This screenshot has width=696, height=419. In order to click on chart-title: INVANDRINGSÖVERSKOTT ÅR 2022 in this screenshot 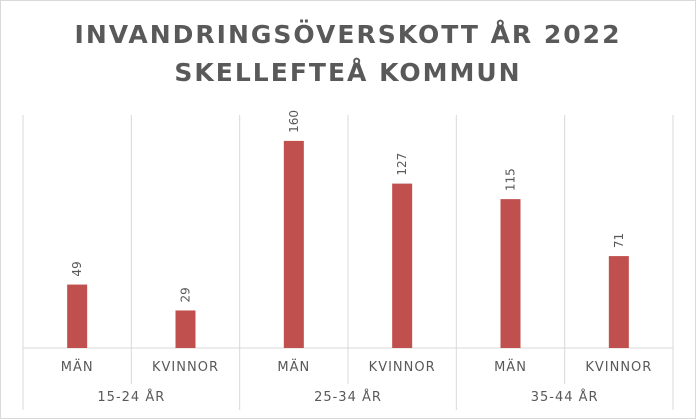, I will do `click(348, 34)`.